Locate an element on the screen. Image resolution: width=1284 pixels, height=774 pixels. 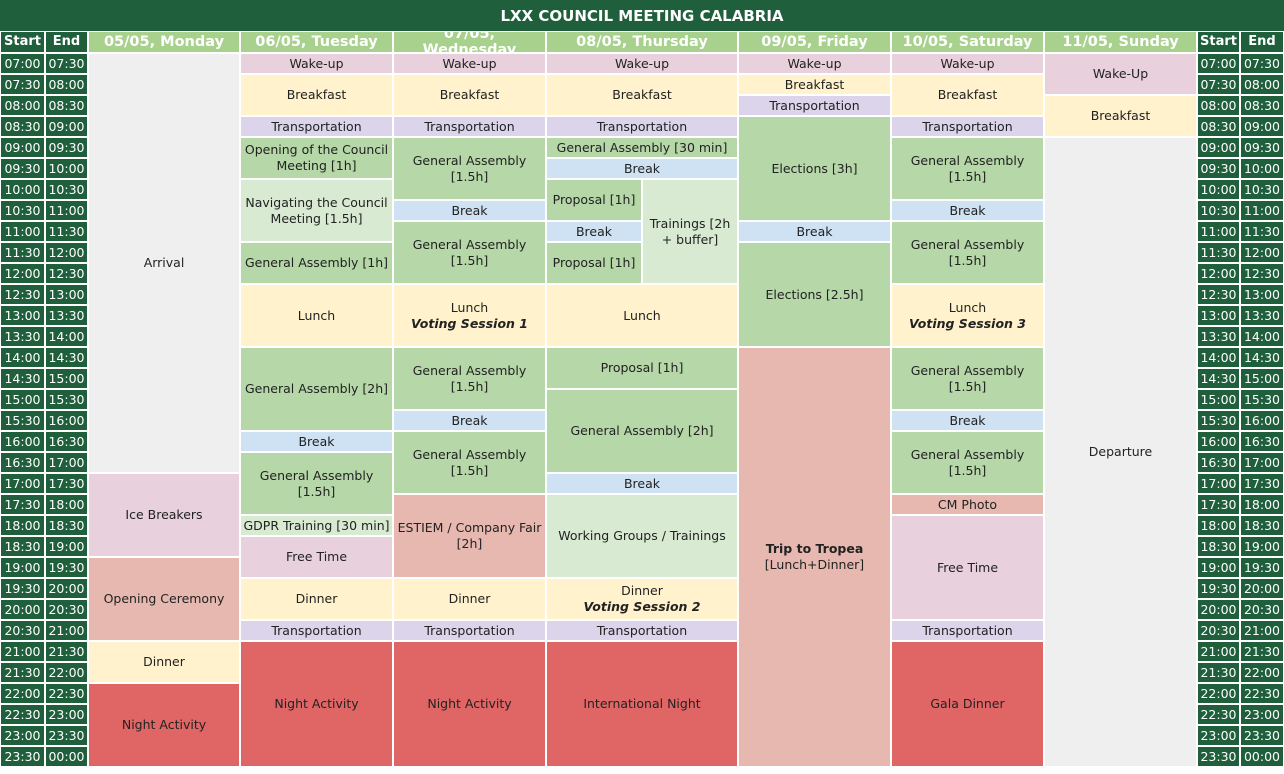
event-detail: [Lunch+Dinner] is located at coordinates (814, 564).